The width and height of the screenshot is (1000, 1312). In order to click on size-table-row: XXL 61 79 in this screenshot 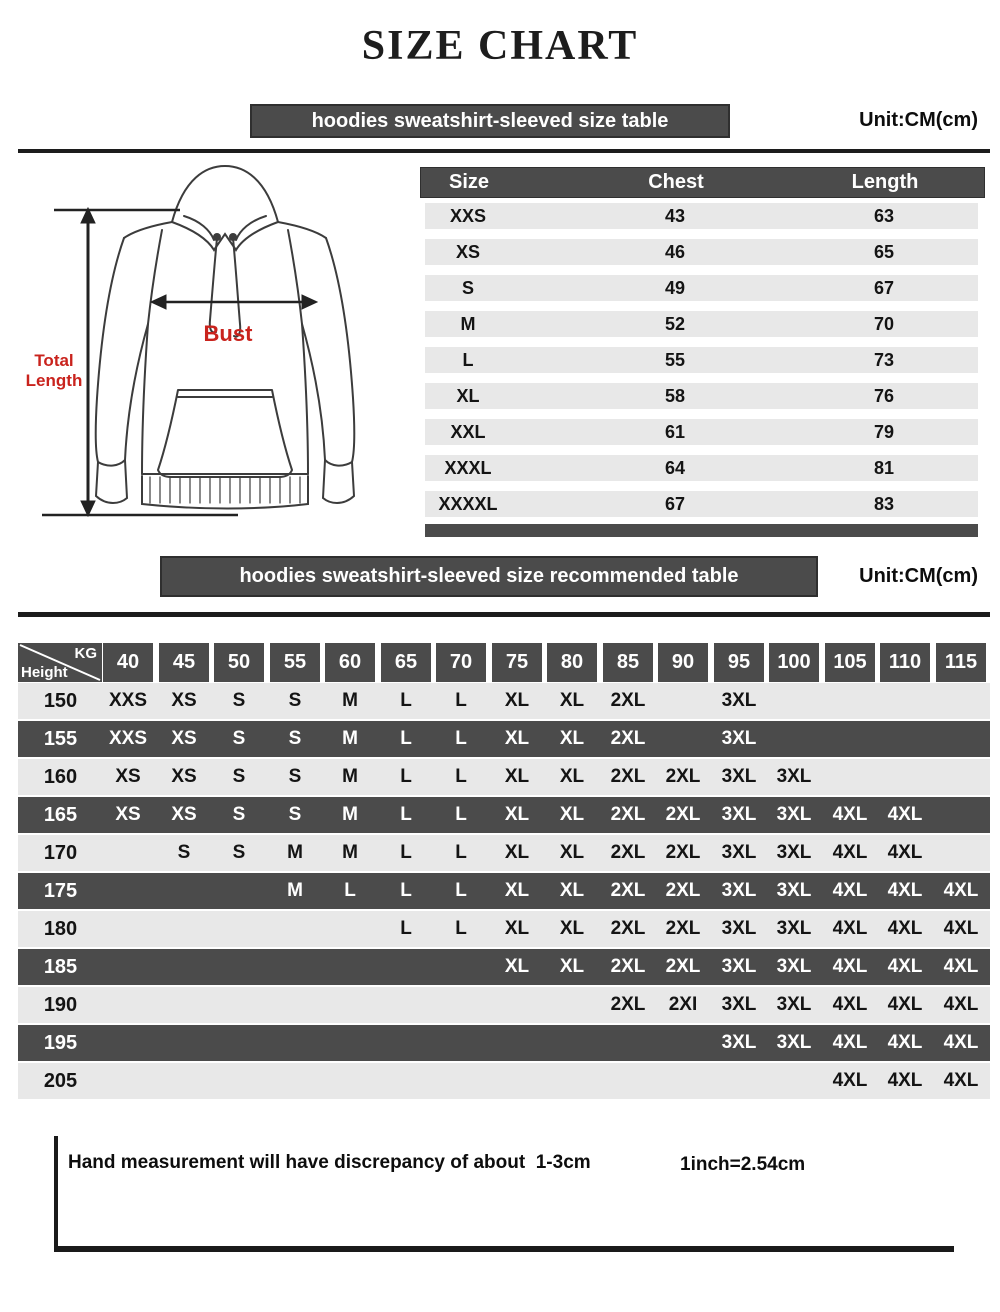, I will do `click(701, 432)`.